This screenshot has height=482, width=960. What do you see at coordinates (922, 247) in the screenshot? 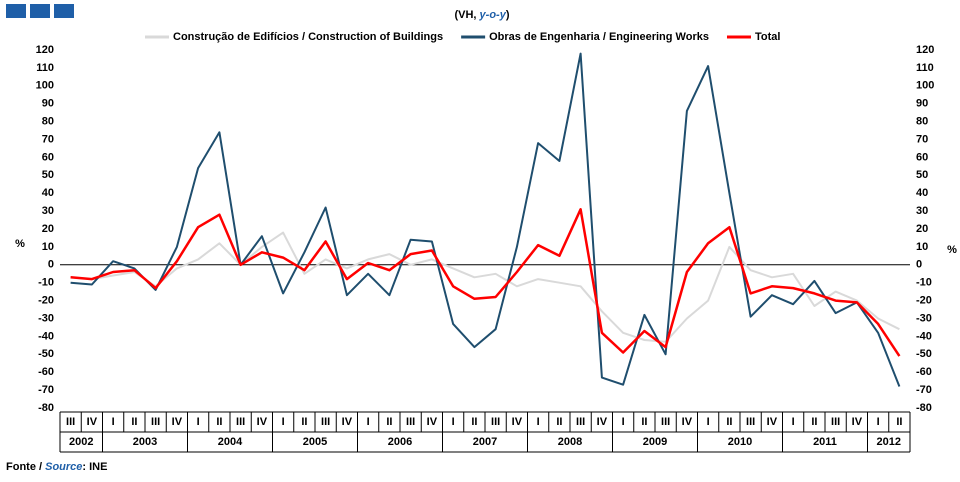
I see `y2-tick-label: 10` at bounding box center [922, 247].